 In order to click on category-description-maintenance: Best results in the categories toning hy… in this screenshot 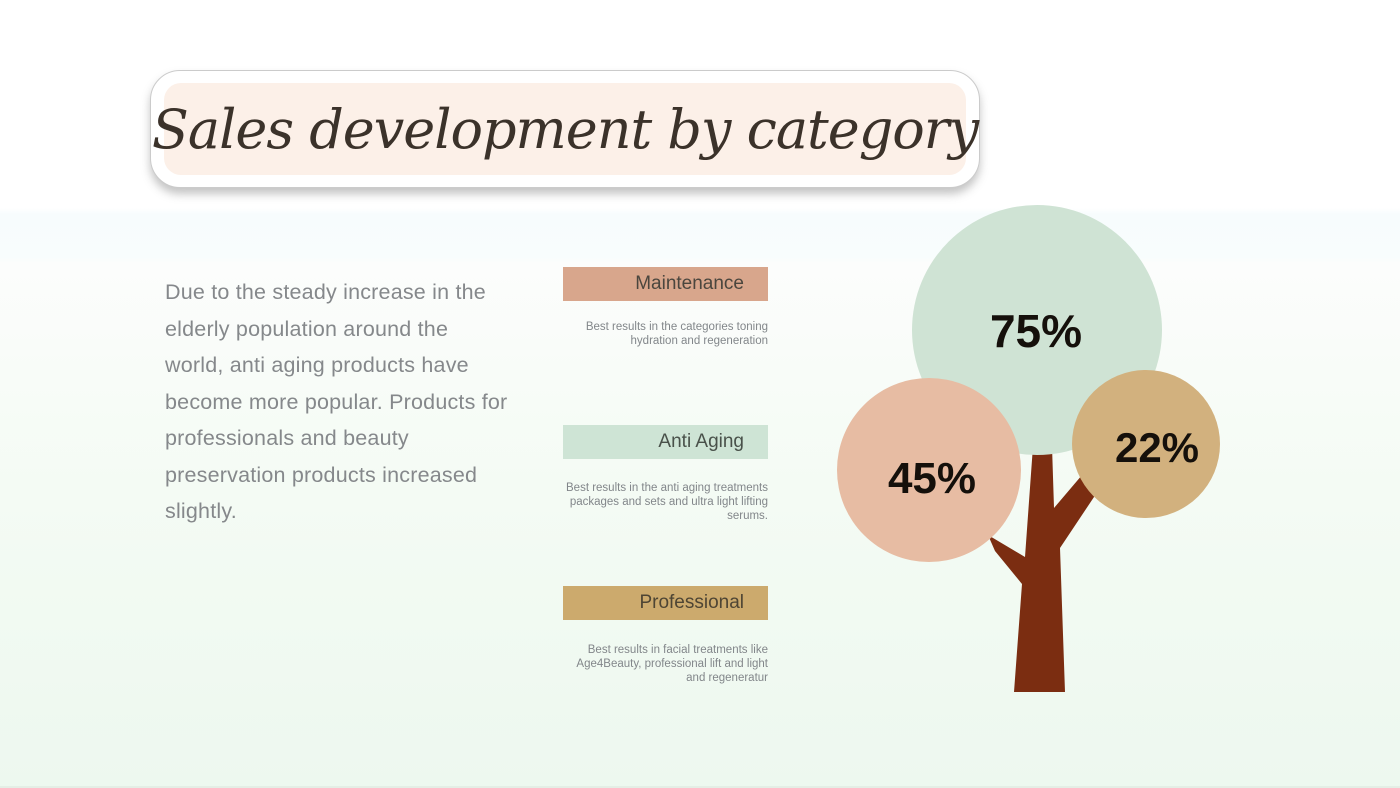, I will do `click(676, 334)`.